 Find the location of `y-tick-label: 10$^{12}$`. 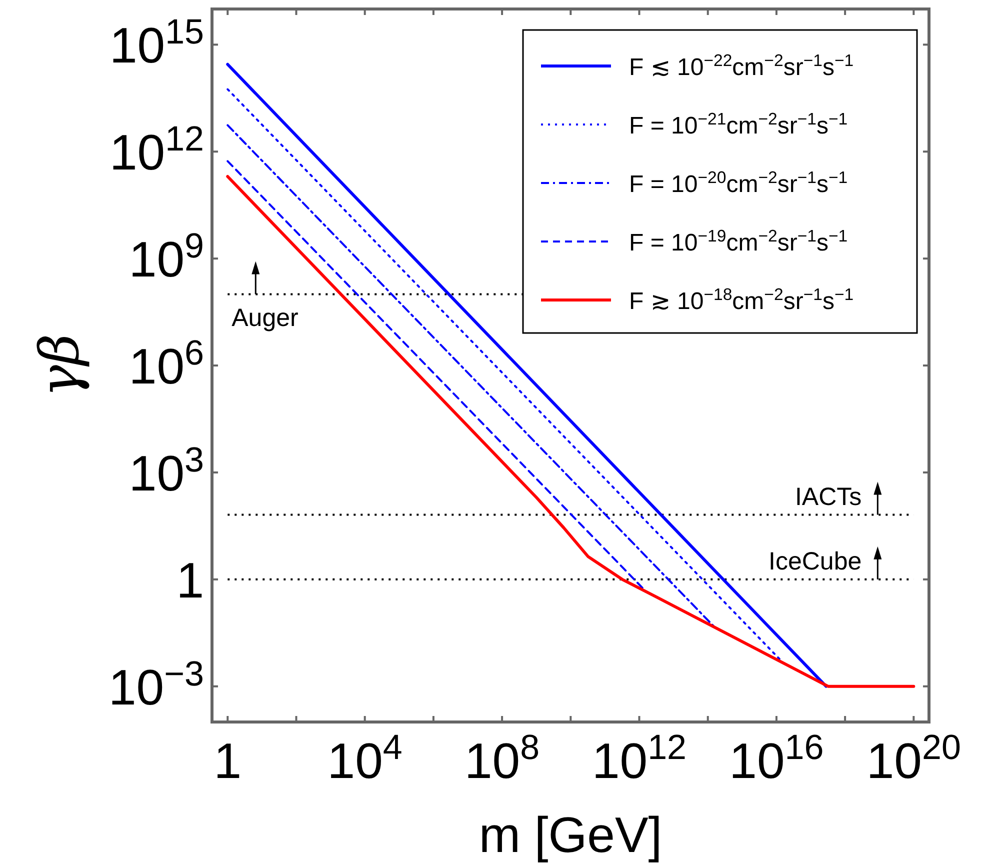

y-tick-label: 10$^{12}$ is located at coordinates (156, 150).